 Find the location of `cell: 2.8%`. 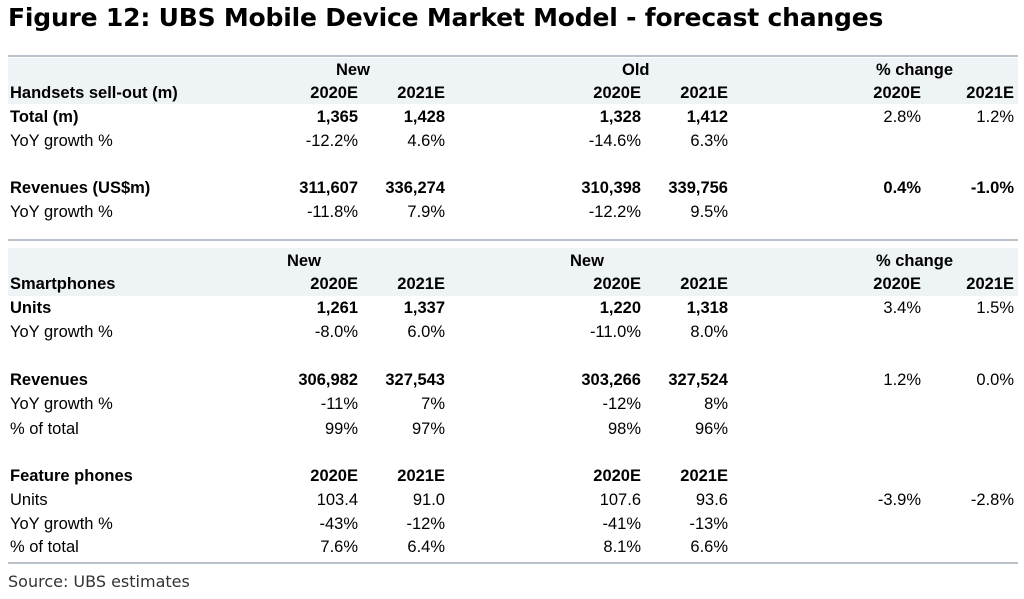

cell: 2.8% is located at coordinates (902, 117).